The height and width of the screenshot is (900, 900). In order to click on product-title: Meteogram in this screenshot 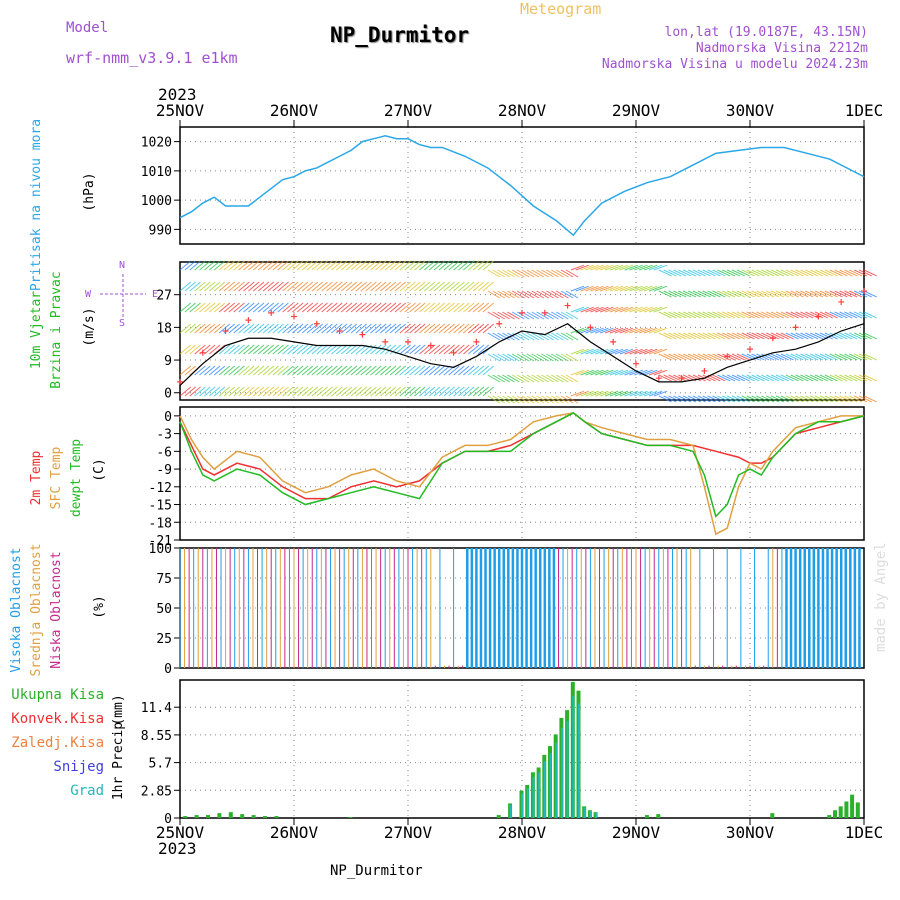, I will do `click(561, 9)`.